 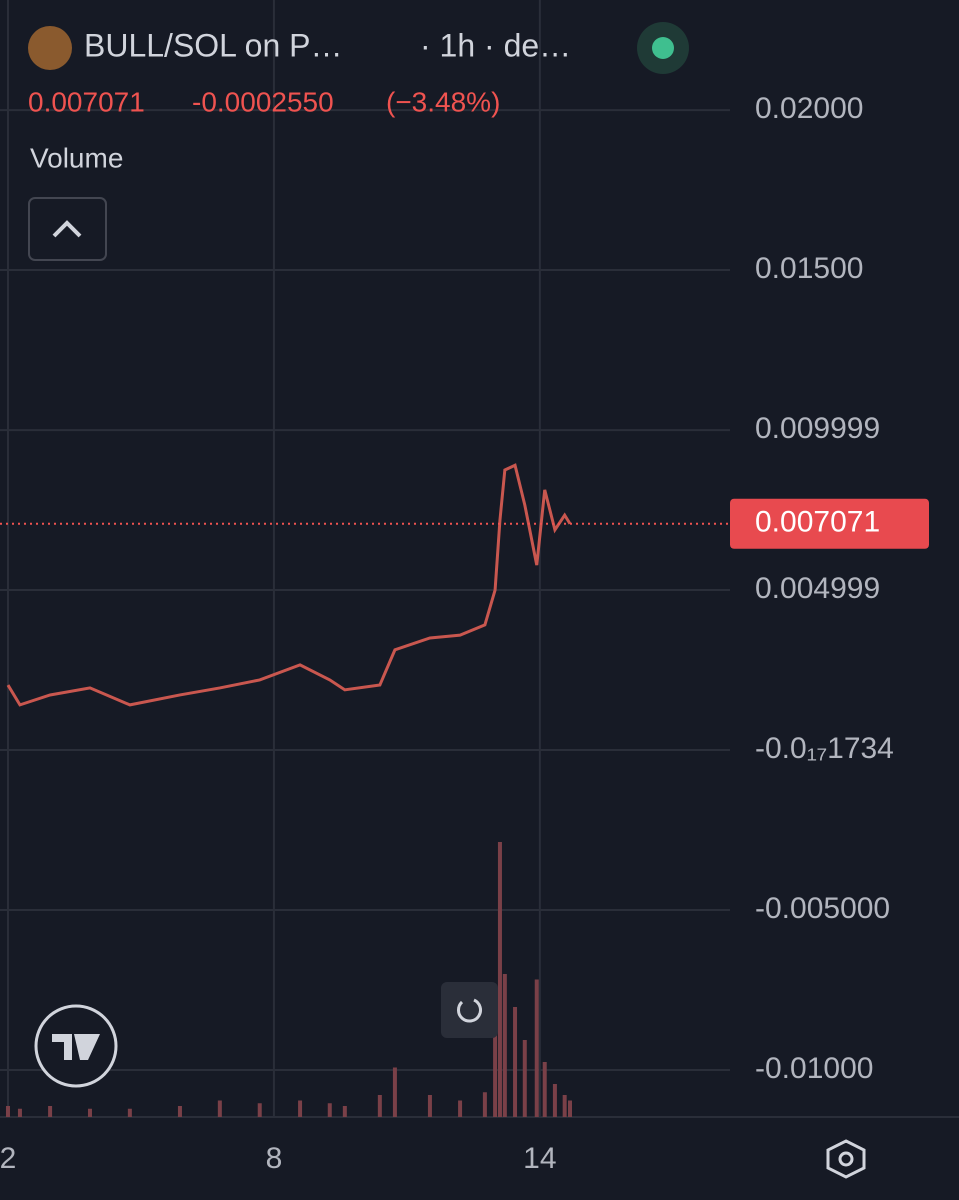 What do you see at coordinates (76, 157) in the screenshot?
I see `volume-label: Volume` at bounding box center [76, 157].